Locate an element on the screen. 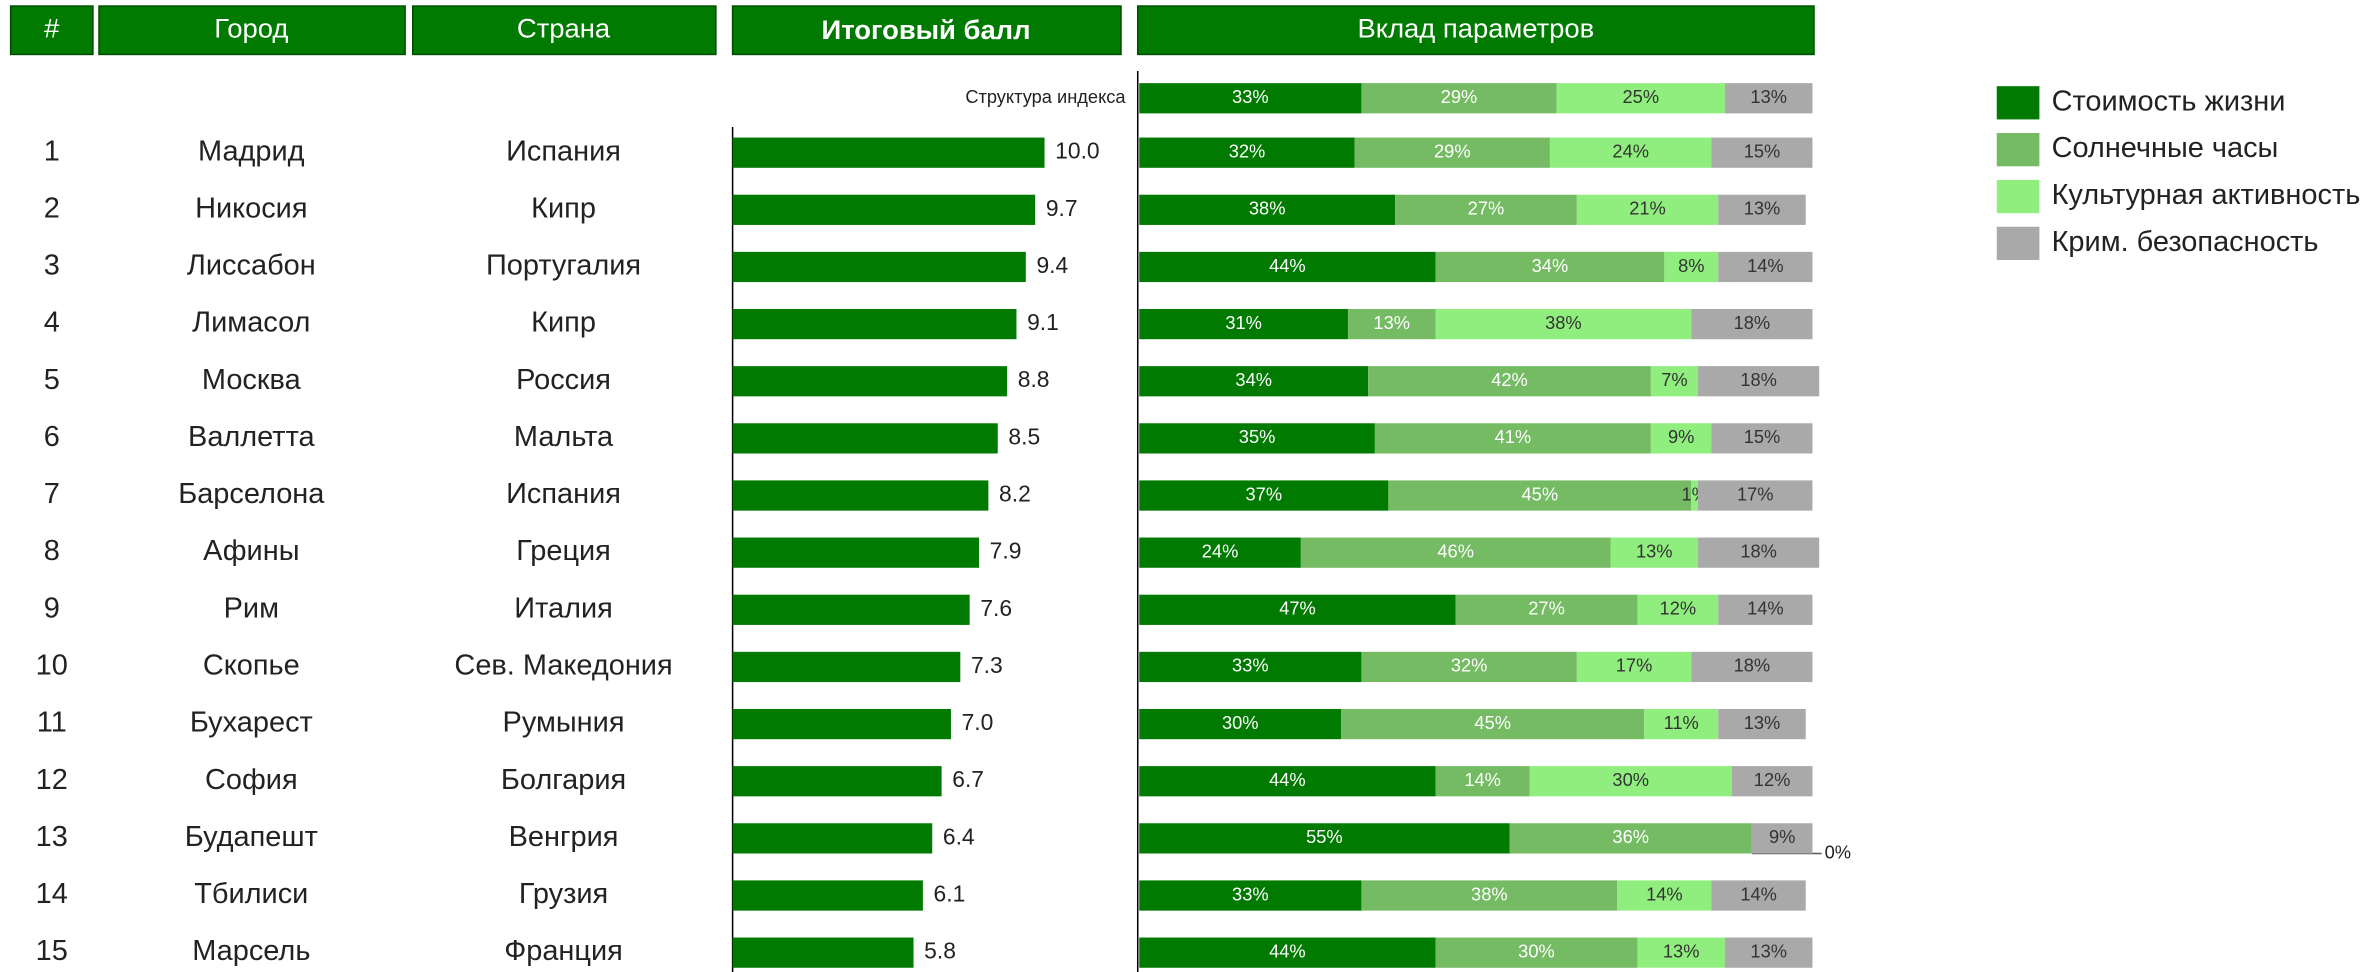 This screenshot has width=2376, height=972. segment-label: 27% is located at coordinates (1546, 609).